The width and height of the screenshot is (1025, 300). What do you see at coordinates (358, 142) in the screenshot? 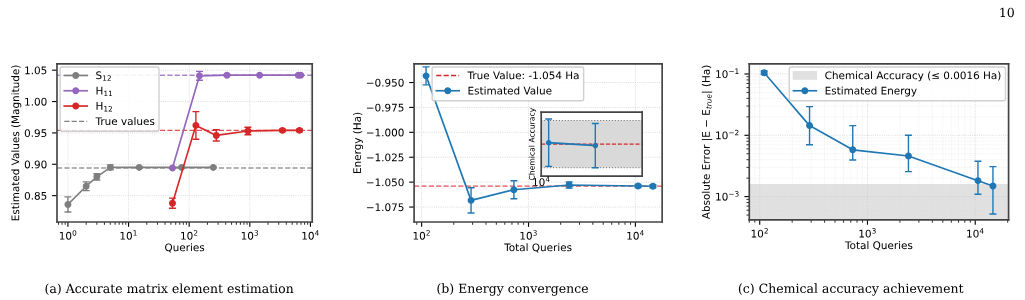
I see `y-axis-title: Energy (Ha)` at bounding box center [358, 142].